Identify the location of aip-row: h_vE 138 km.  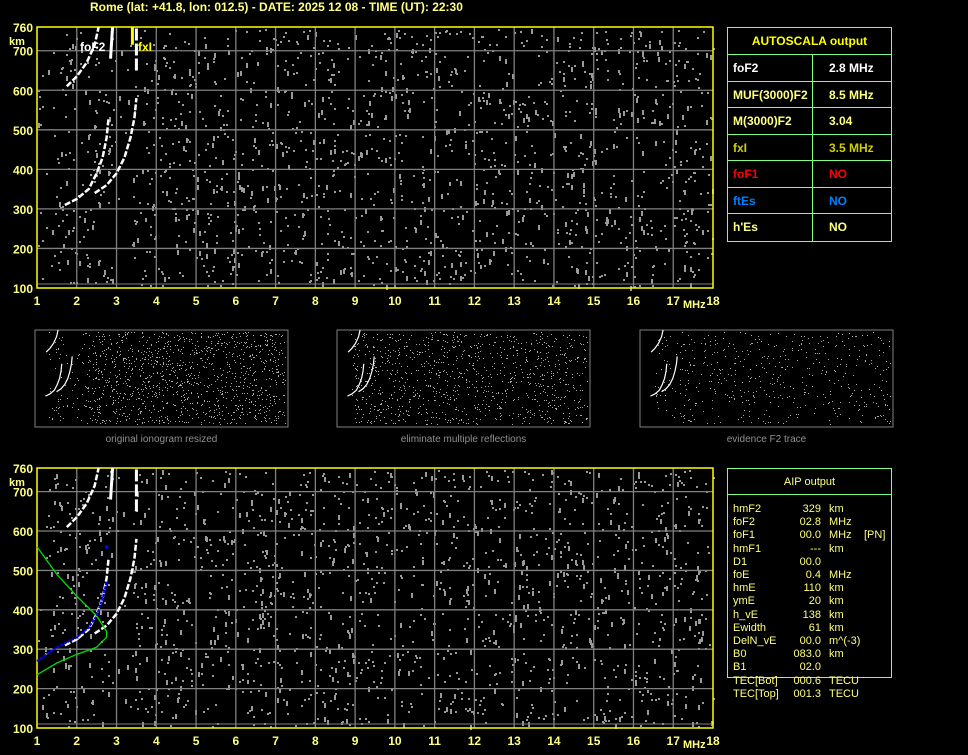
(809, 615).